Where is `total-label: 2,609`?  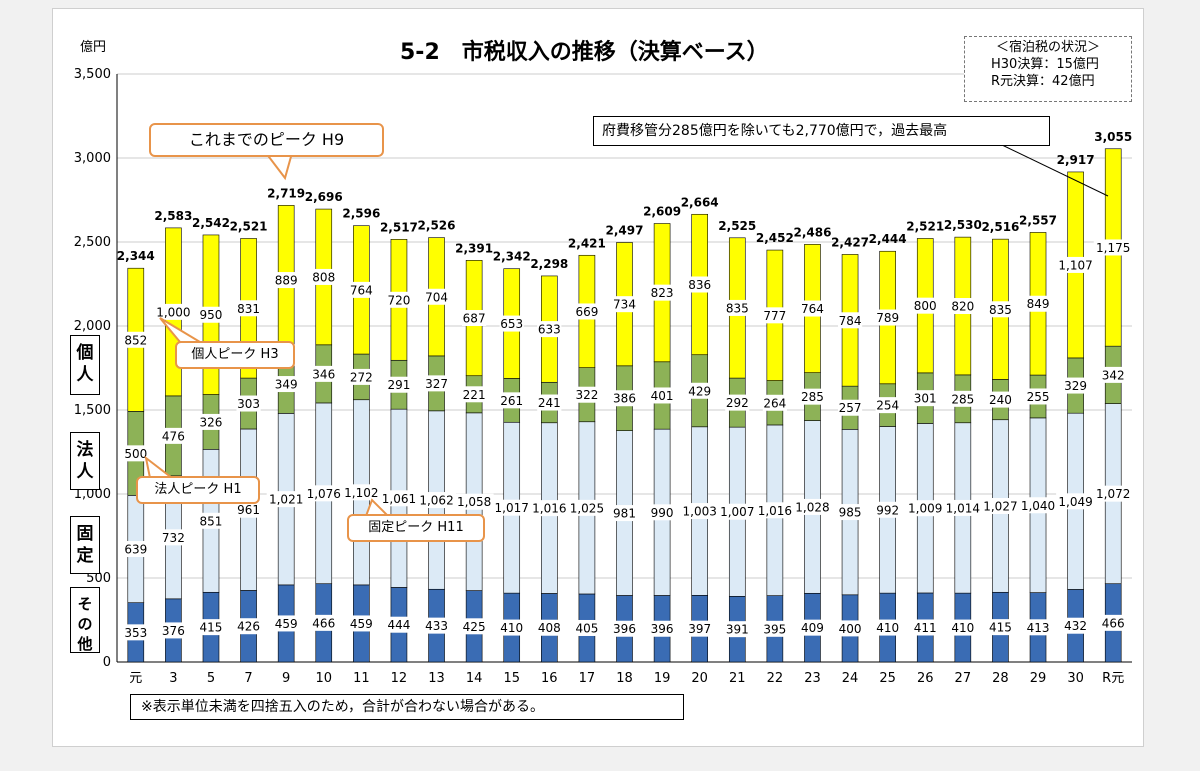
total-label: 2,609 is located at coordinates (662, 212).